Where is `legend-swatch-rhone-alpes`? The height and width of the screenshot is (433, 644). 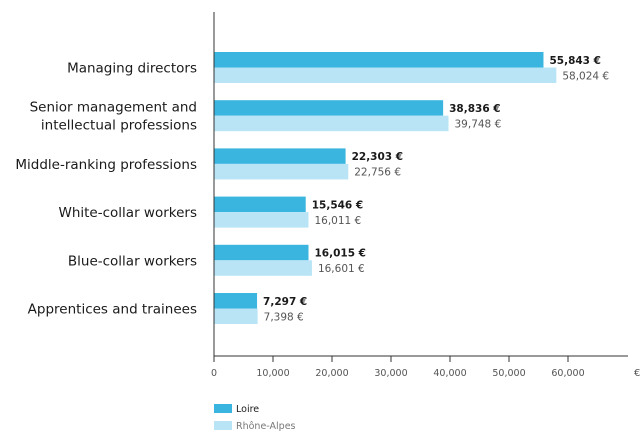 legend-swatch-rhone-alpes is located at coordinates (223, 425).